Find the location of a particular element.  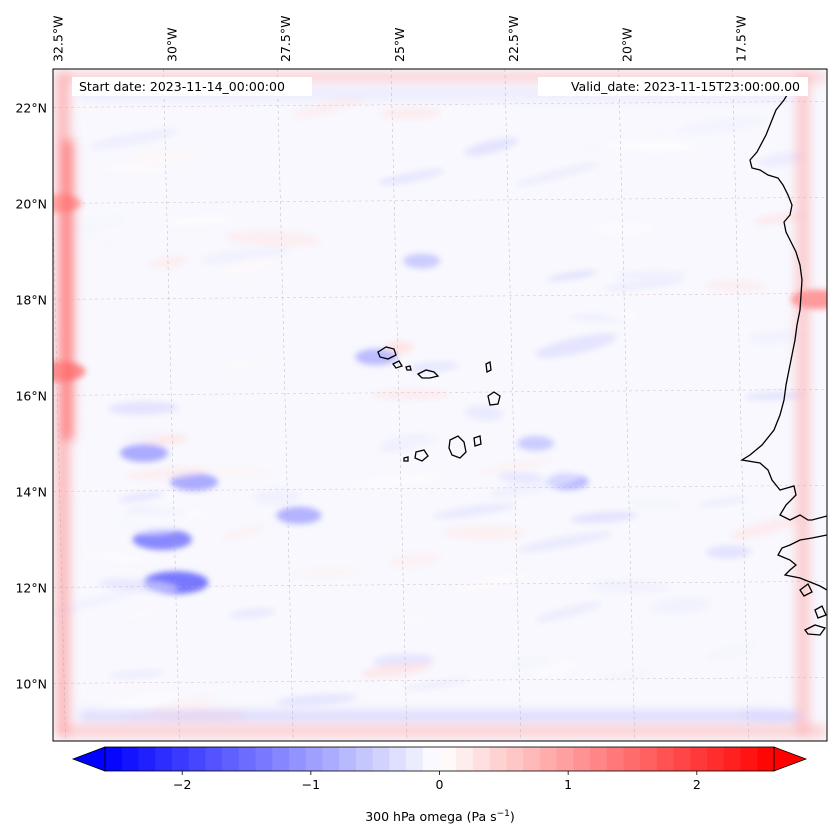

y-tick-labels: 22°N 20°N 18°N 16°N 14°N 12°N 10°N is located at coordinates (31, 395).